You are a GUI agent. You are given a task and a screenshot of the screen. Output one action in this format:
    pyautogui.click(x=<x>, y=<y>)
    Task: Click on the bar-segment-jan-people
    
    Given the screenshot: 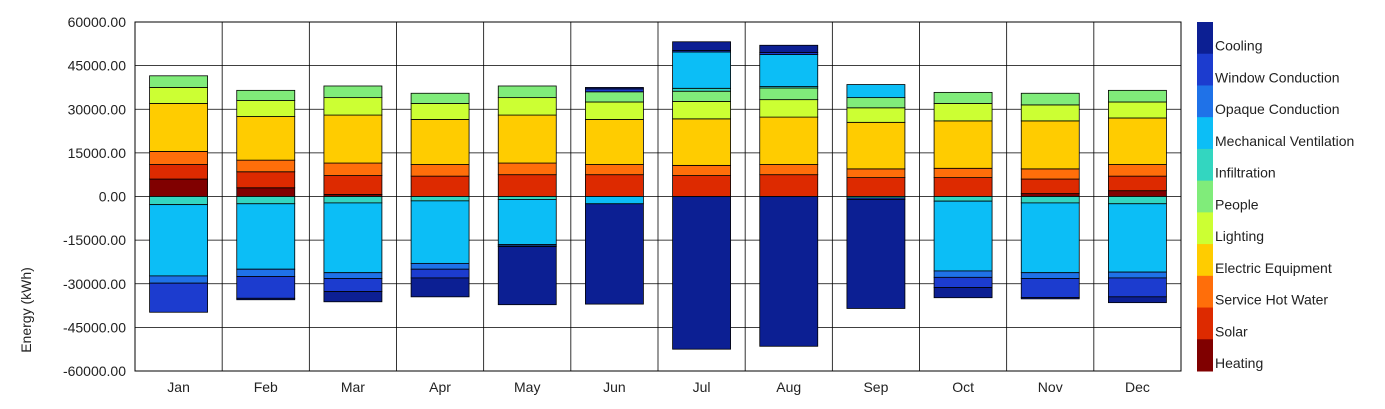 What is the action you would take?
    pyautogui.click(x=178, y=81)
    